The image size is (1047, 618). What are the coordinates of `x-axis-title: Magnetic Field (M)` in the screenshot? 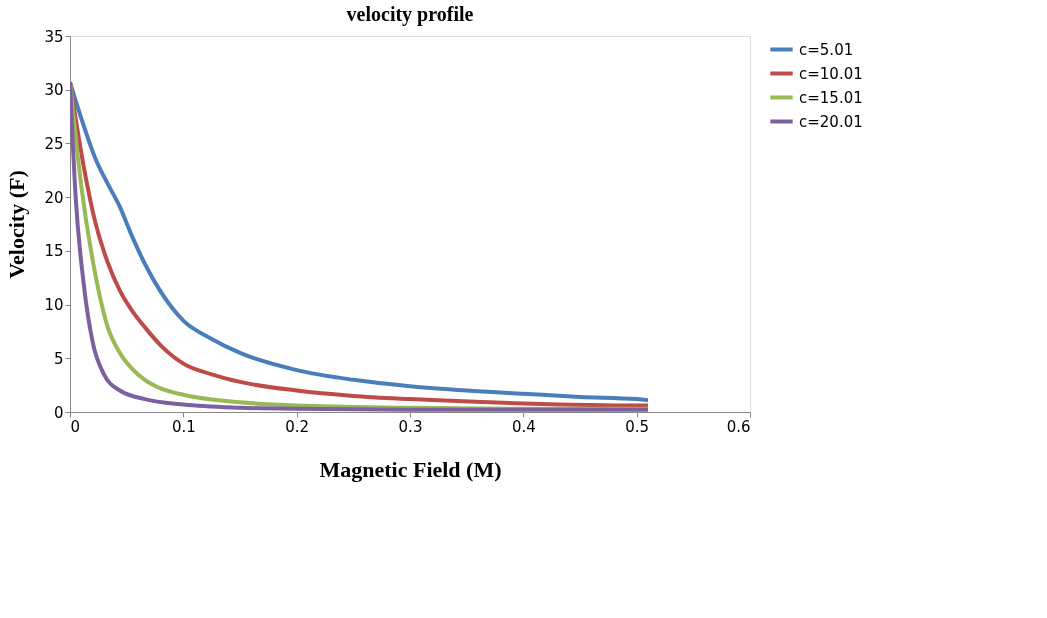 It's located at (410, 469).